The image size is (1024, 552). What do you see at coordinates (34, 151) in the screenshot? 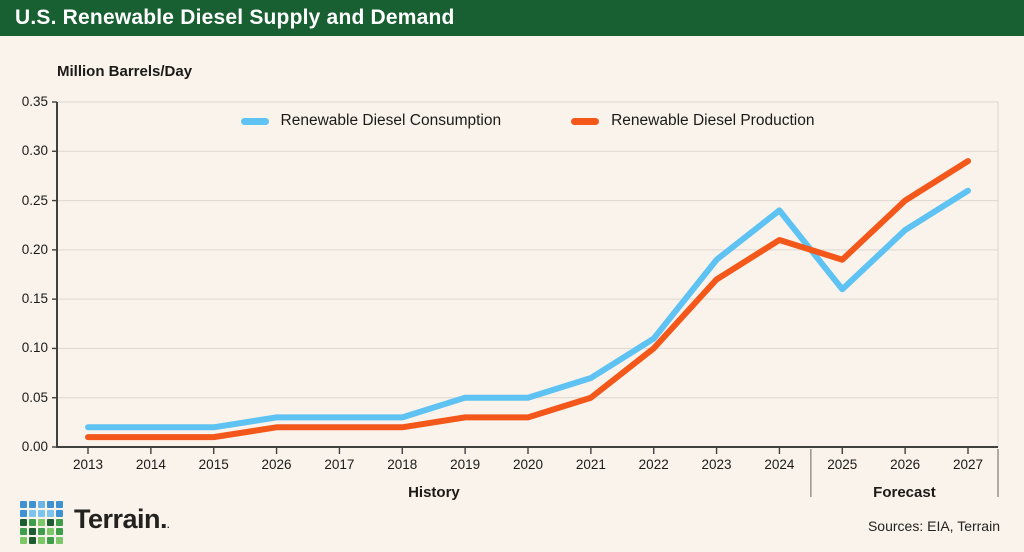
I see `y-tick-label: 0.30` at bounding box center [34, 151].